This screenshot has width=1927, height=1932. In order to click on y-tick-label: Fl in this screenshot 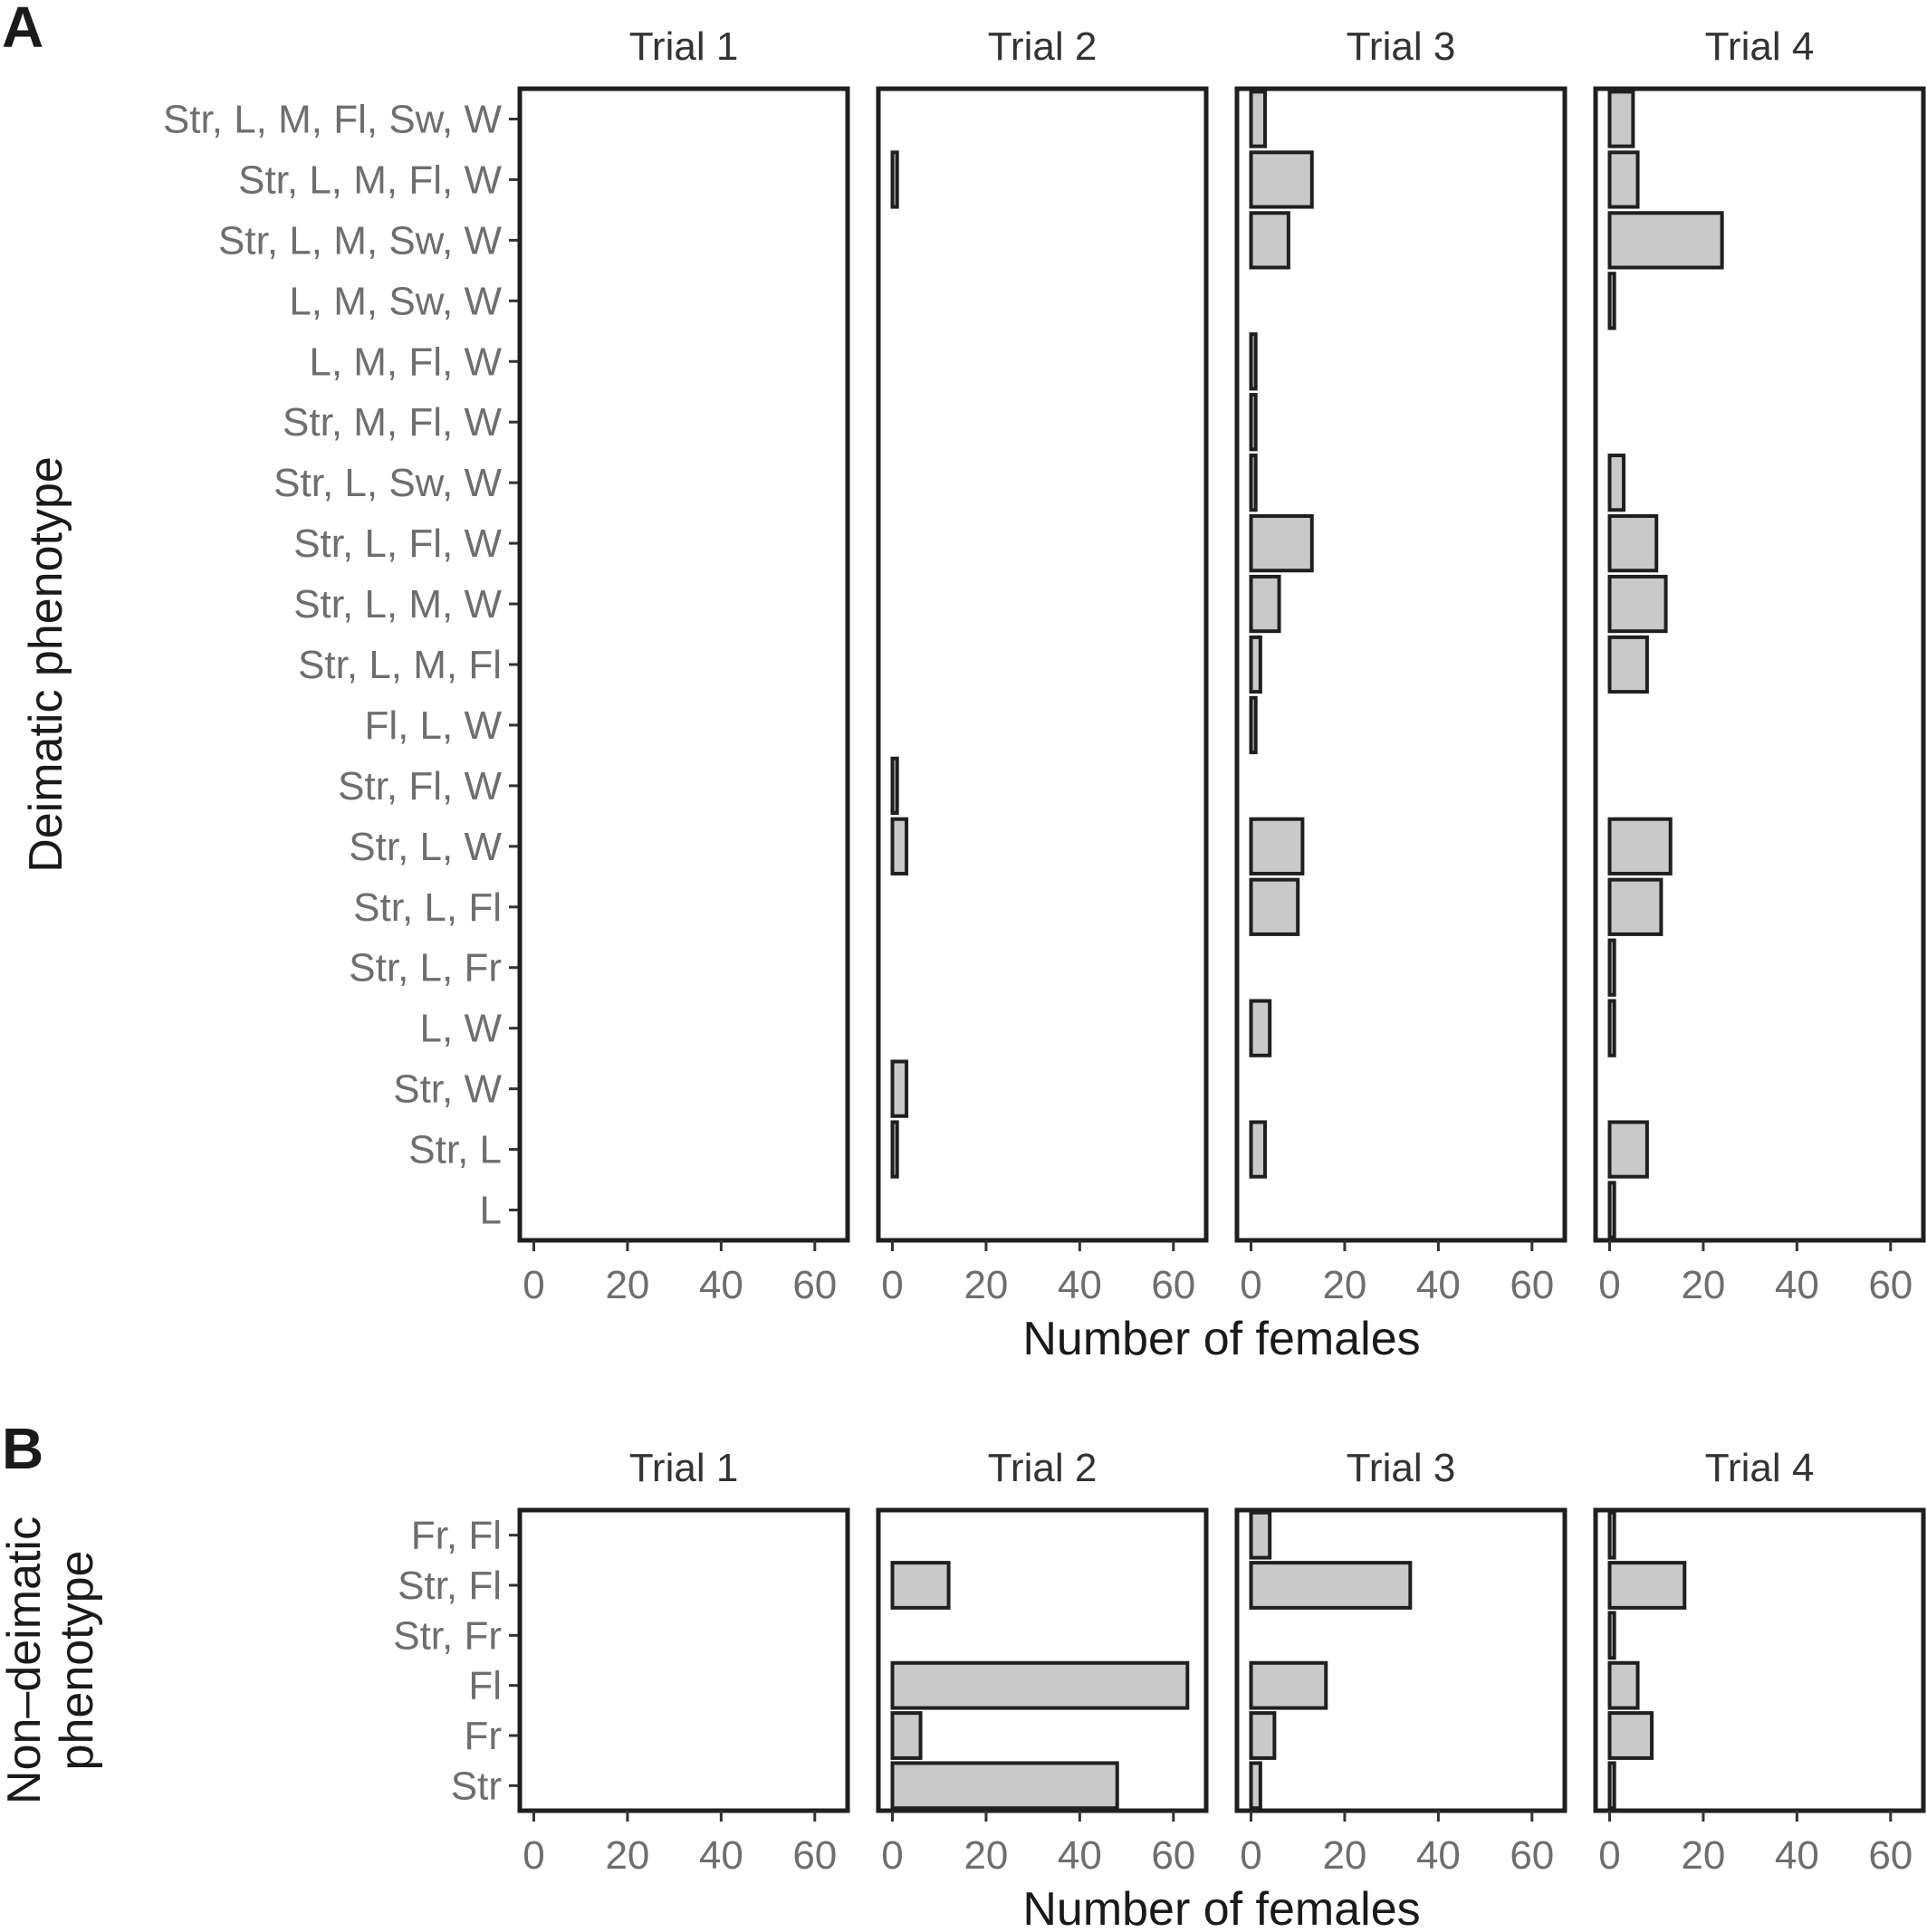, I will do `click(485, 1686)`.